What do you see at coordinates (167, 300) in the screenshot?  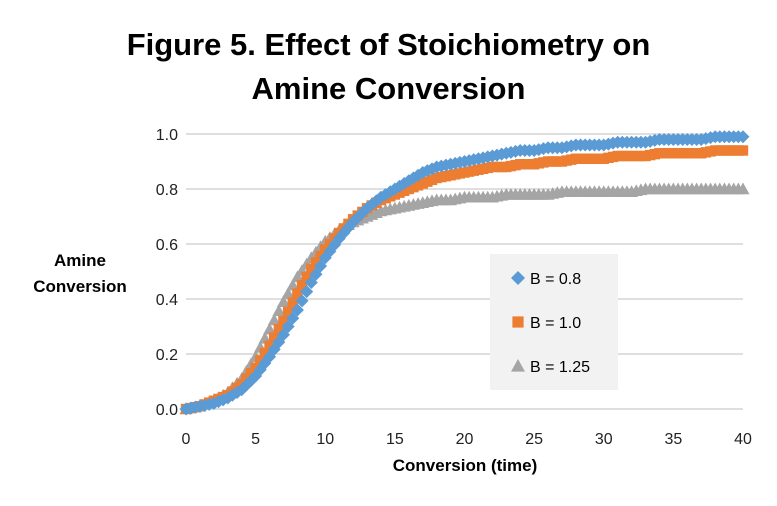 I see `y-tick-label: 0.4` at bounding box center [167, 300].